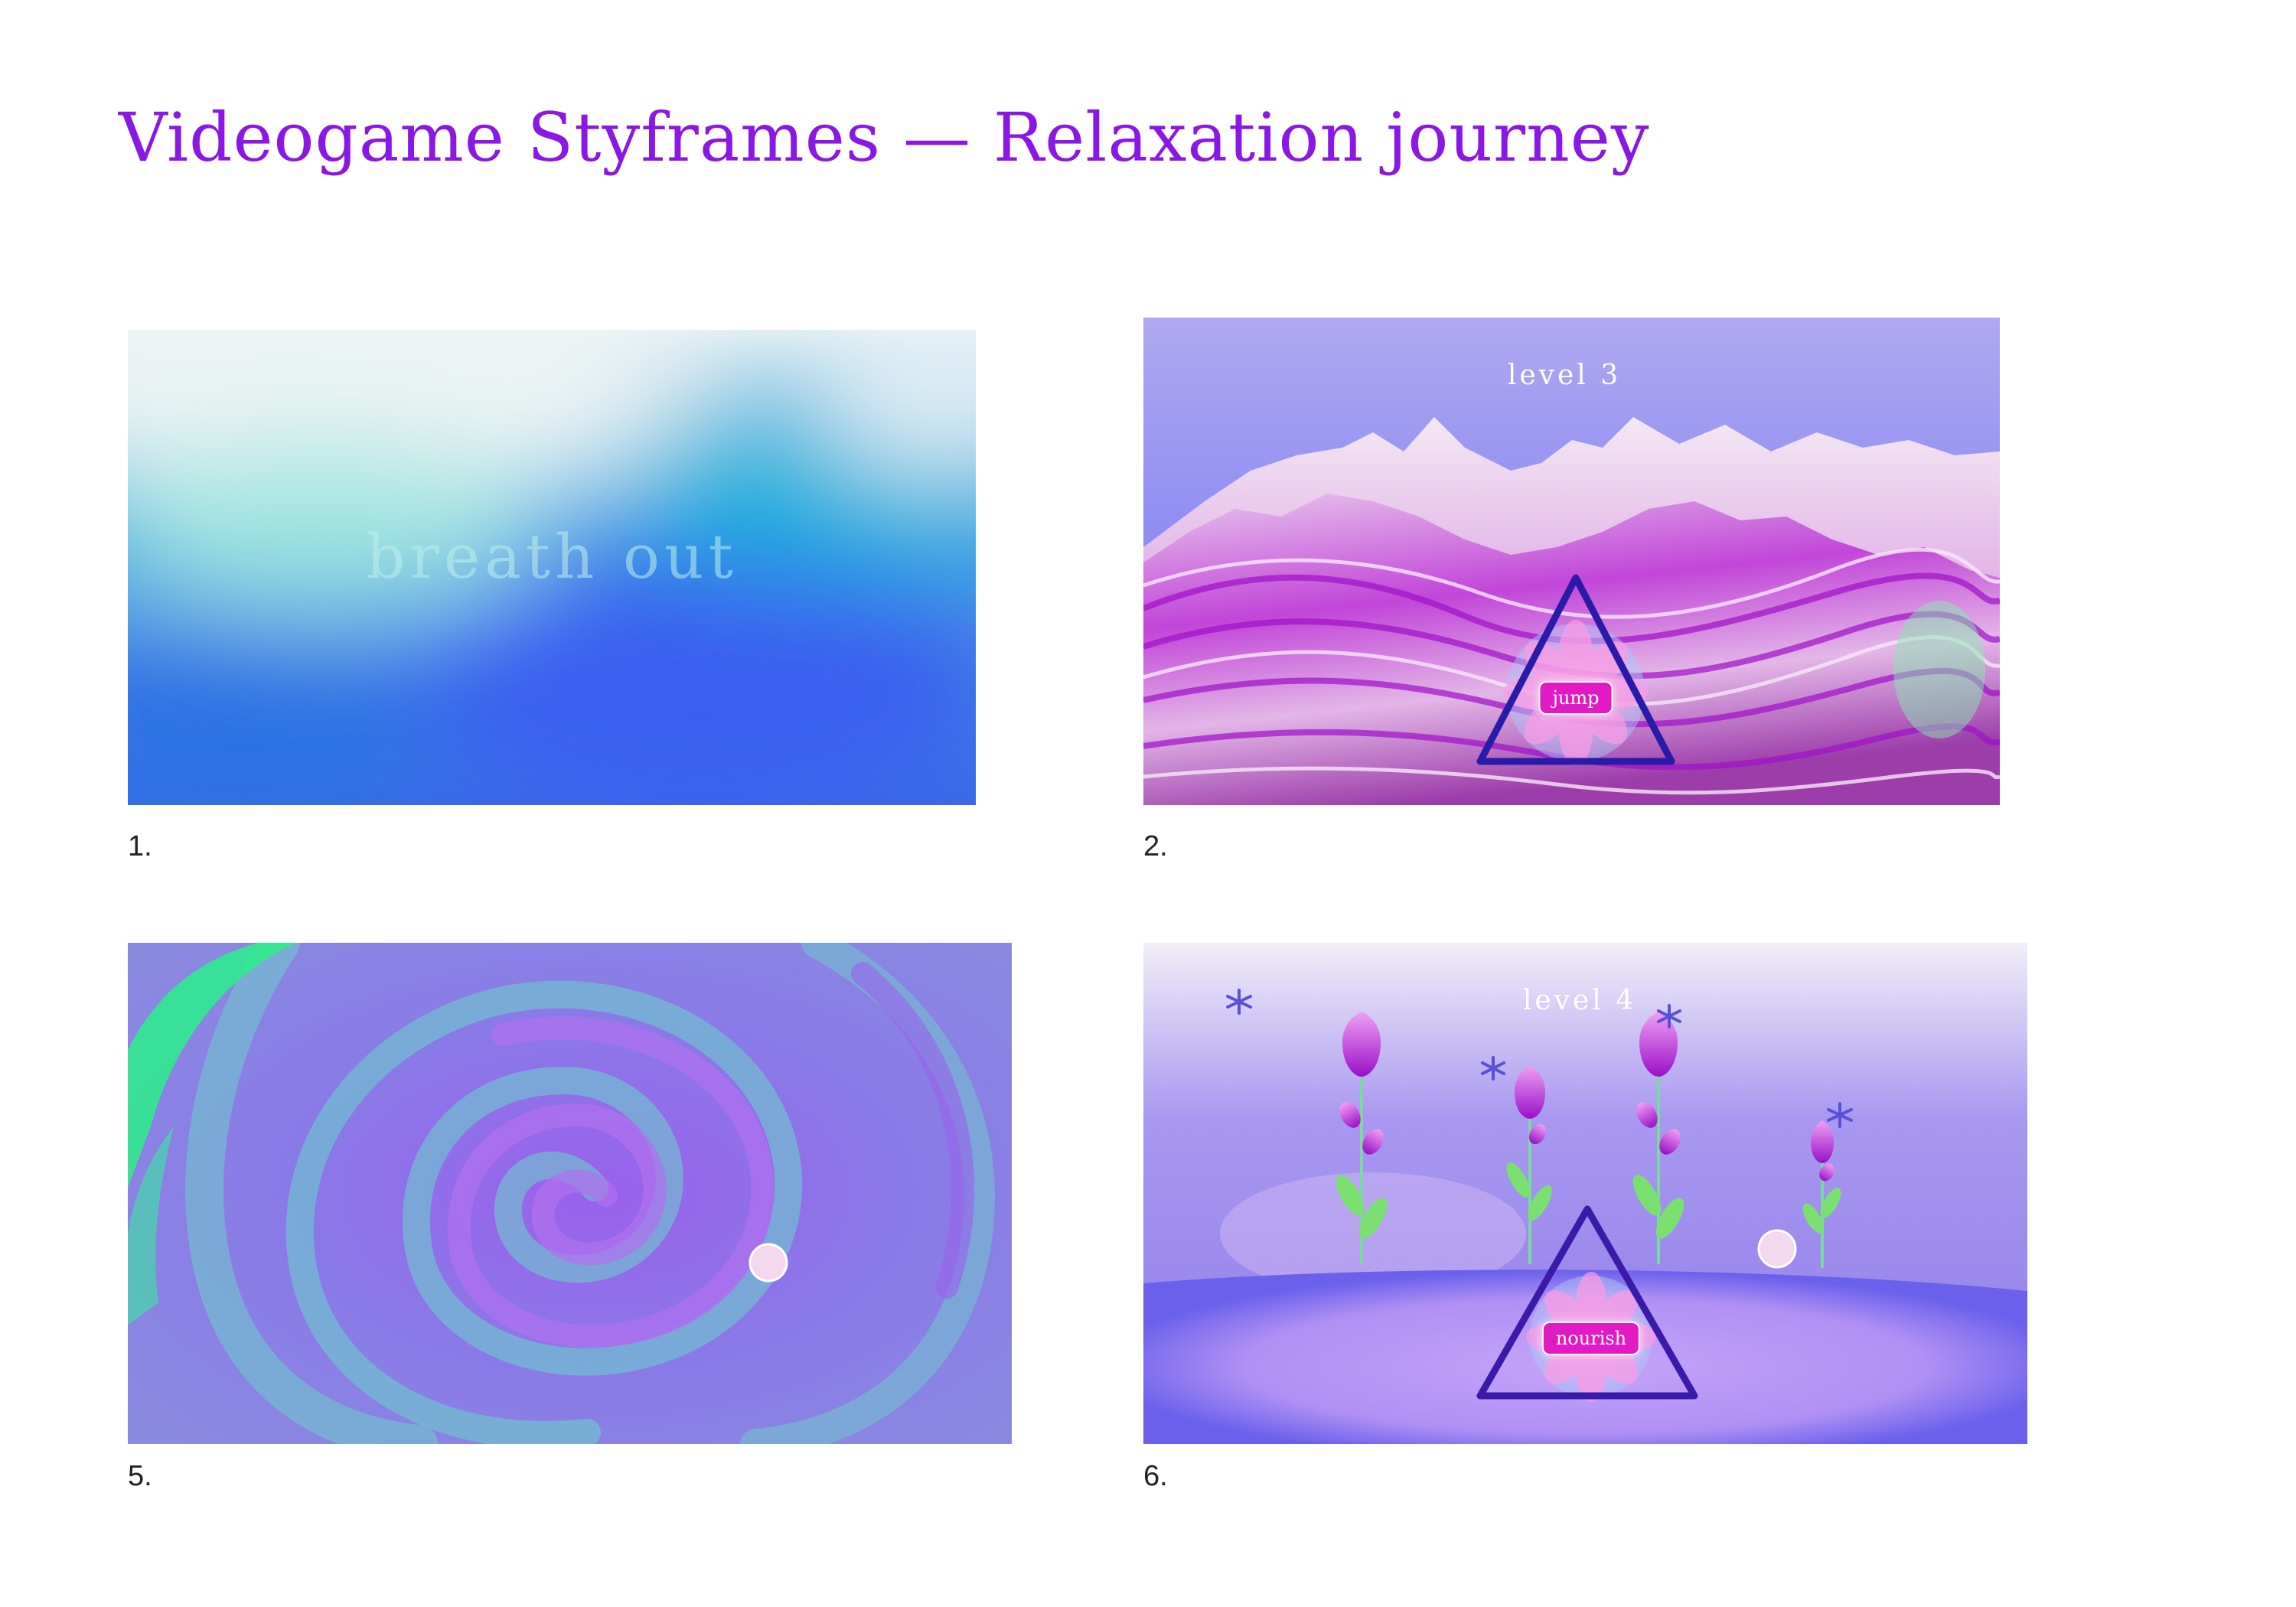  Describe the element at coordinates (1155, 846) in the screenshot. I see `caption-2: 2.` at that location.